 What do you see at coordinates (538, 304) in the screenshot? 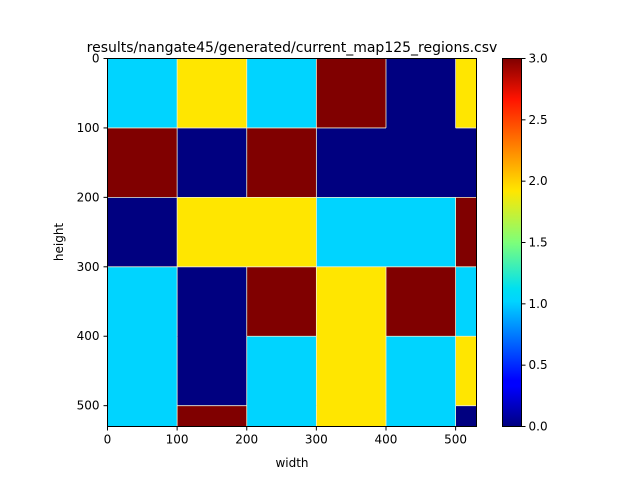
I see `colorbar-tick-label: 1.0` at bounding box center [538, 304].